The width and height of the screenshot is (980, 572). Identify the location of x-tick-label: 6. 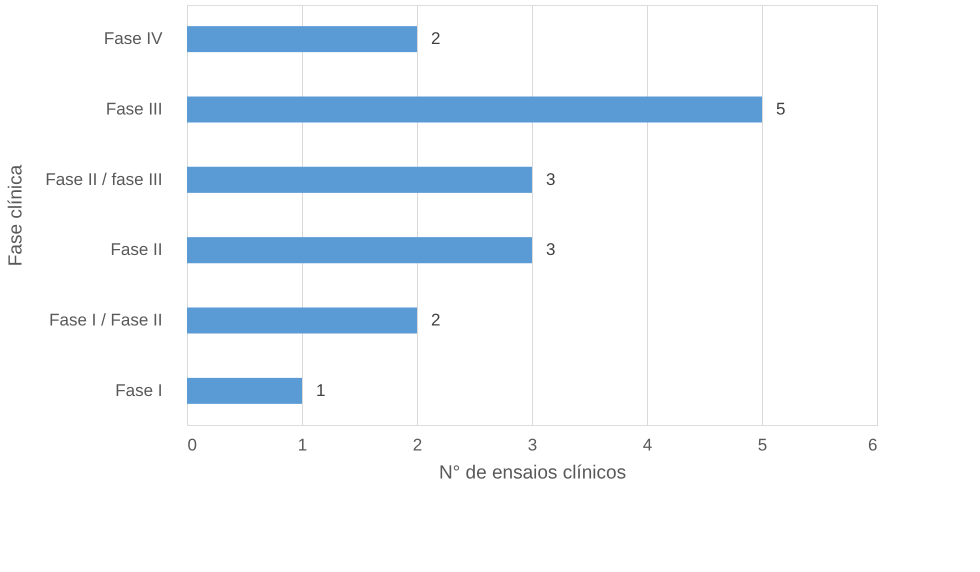
(873, 445).